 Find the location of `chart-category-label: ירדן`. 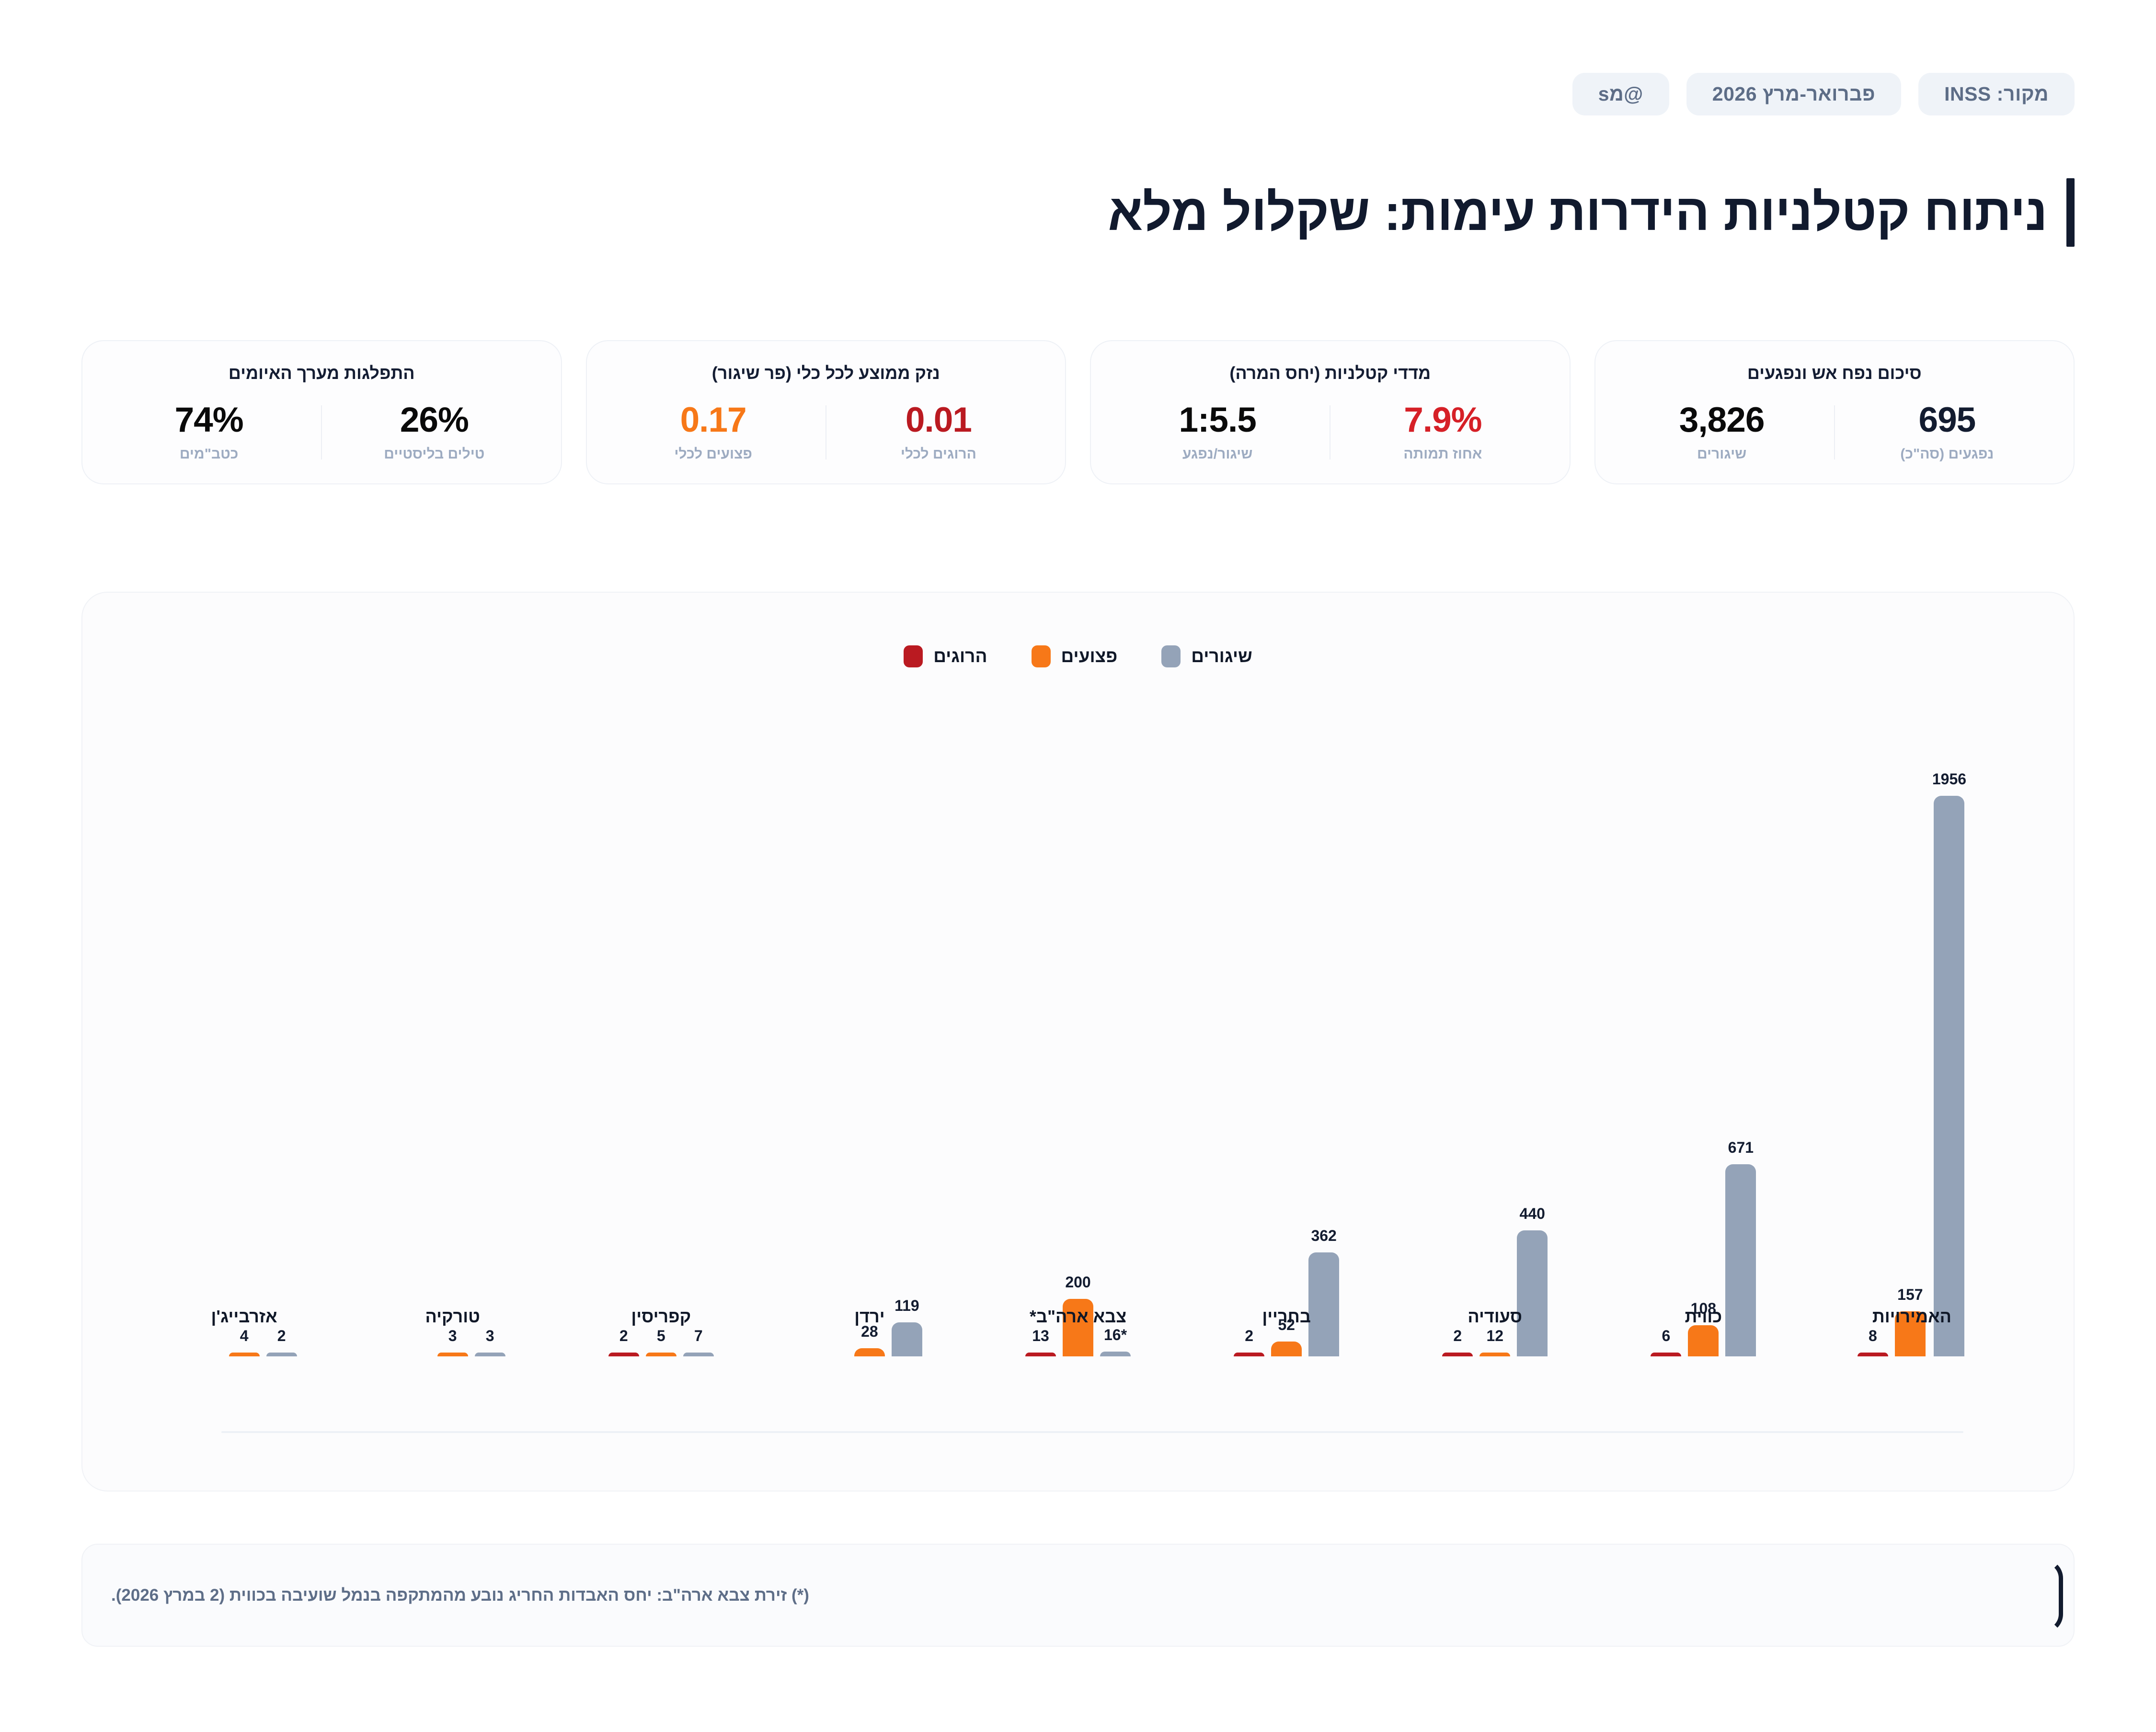

chart-category-label: ירדן is located at coordinates (869, 1316).